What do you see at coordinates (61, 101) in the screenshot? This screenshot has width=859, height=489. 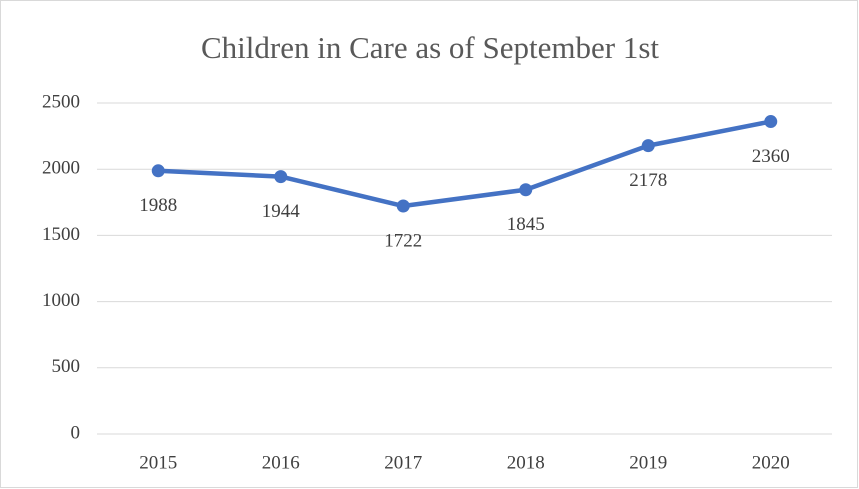 I see `y-tick-label: 2500` at bounding box center [61, 101].